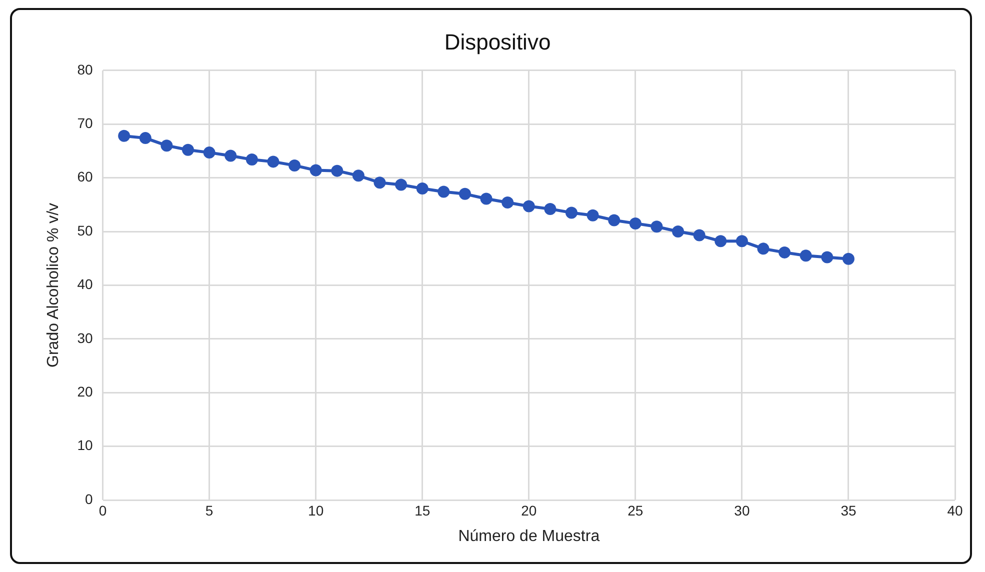 This screenshot has width=985, height=572. I want to click on y-tick-label: 10, so click(85, 445).